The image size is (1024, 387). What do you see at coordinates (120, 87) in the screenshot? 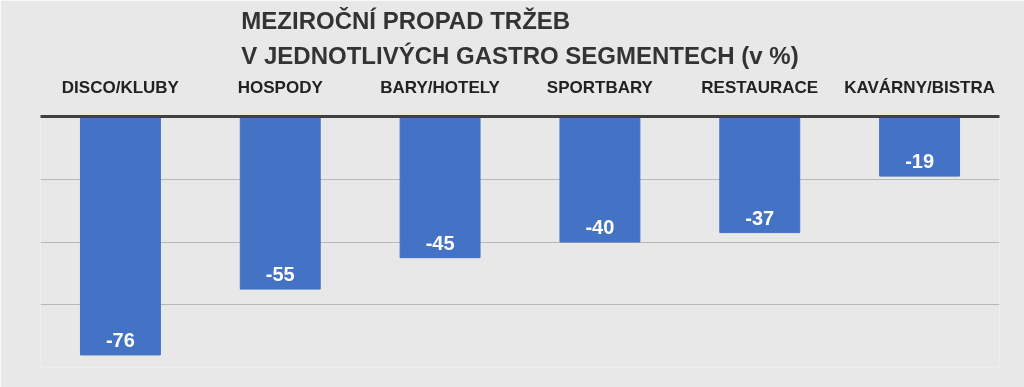
I see `x-tick-label: DISCO/KLUBY` at bounding box center [120, 87].